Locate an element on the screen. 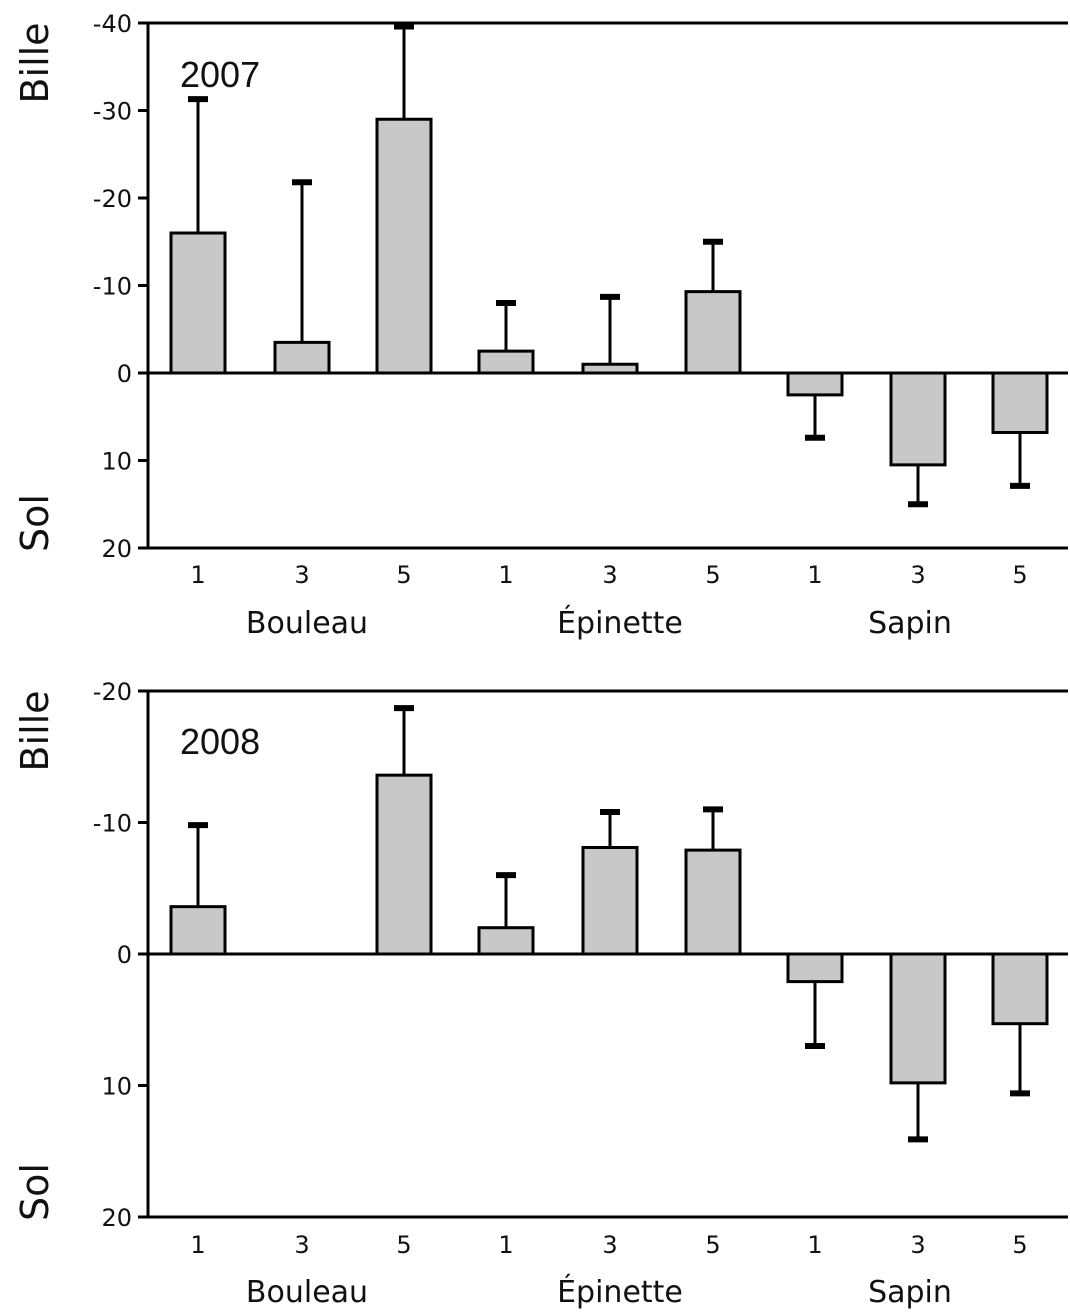  y-tick-label: -30 is located at coordinates (112, 112).